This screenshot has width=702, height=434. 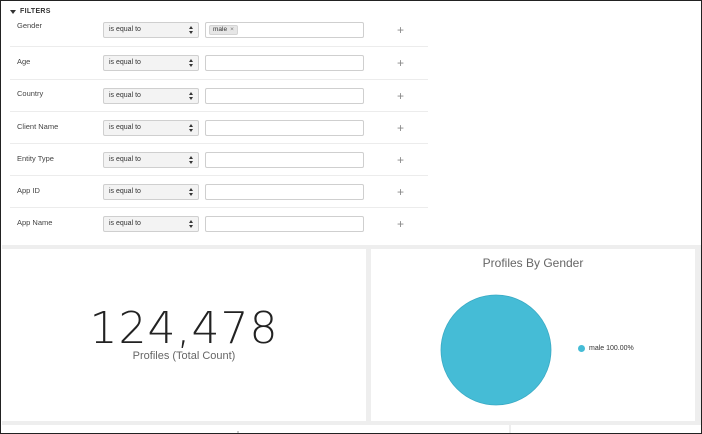 I want to click on tag-remove-icon: ×, so click(x=232, y=29).